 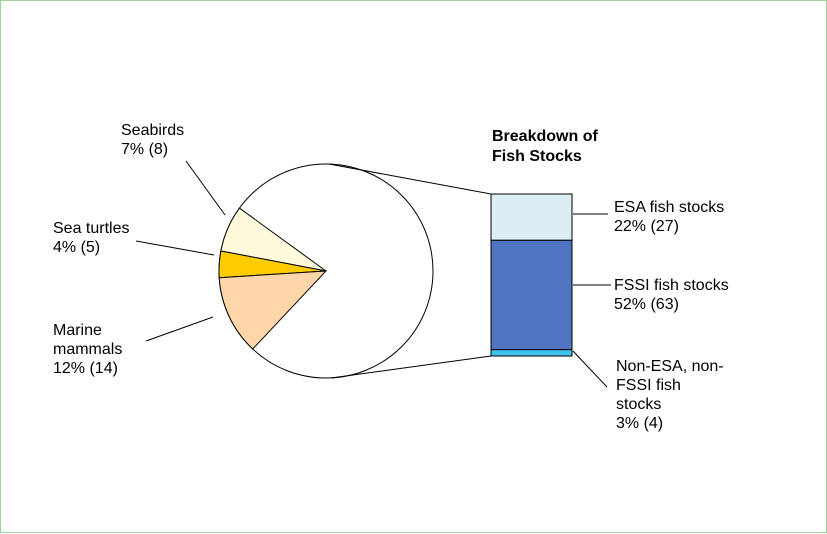 What do you see at coordinates (545, 146) in the screenshot?
I see `breakdown-title: Breakdown of Fish Stocks` at bounding box center [545, 146].